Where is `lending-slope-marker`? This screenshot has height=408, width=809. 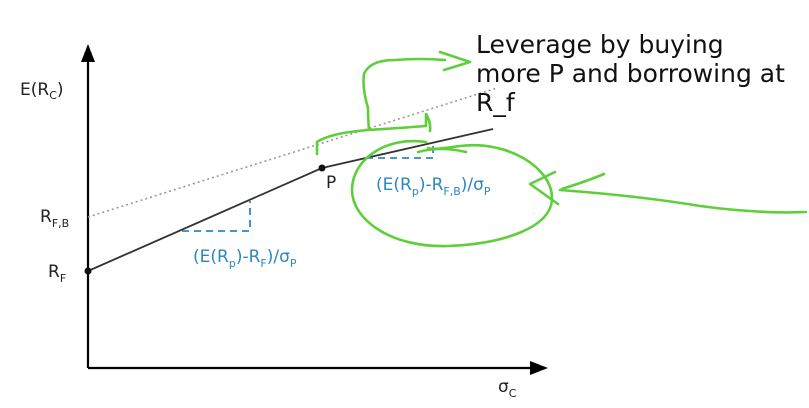 lending-slope-marker is located at coordinates (216, 216).